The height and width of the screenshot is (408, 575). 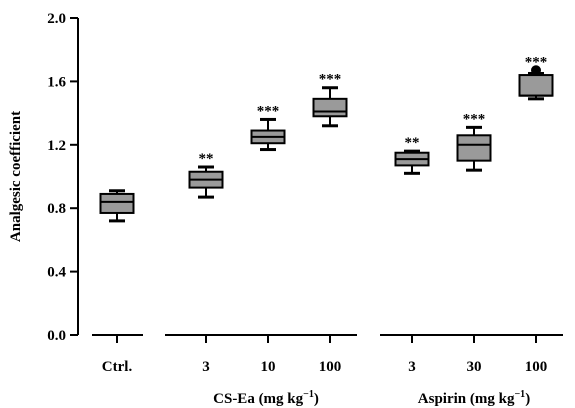 I want to click on y-ticks: 0.0 0.4 0.8 1.2 1.6 2.0, so click(x=62, y=177).